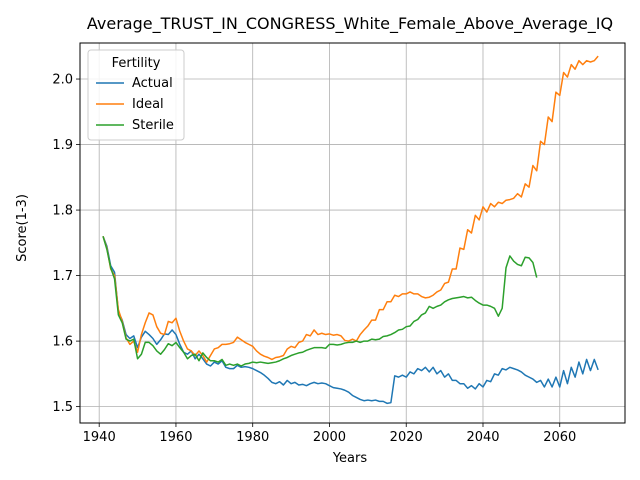  Describe the element at coordinates (350, 458) in the screenshot. I see `x-axis-label: Years` at that location.